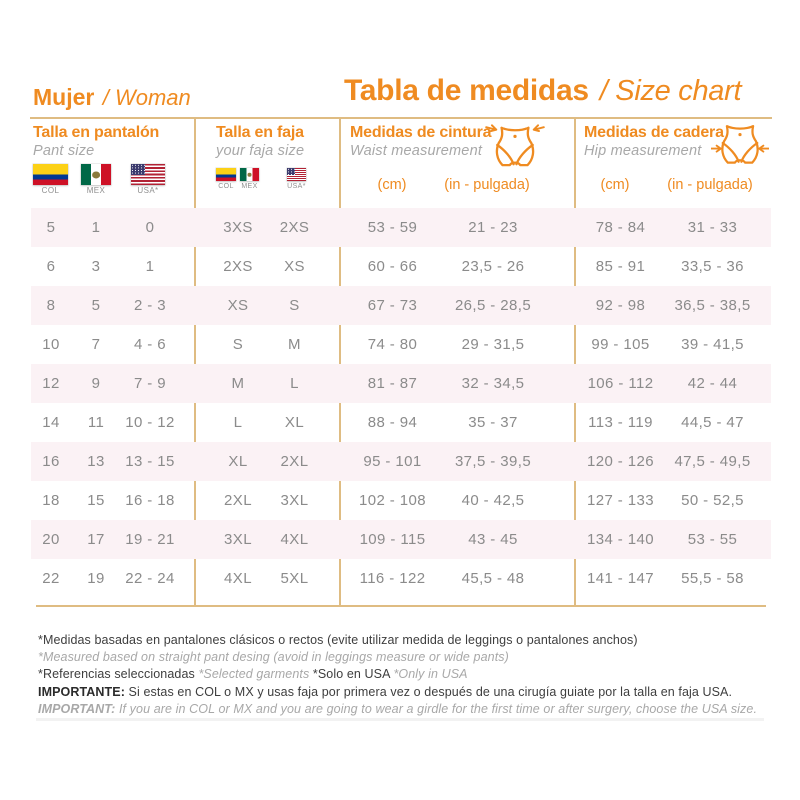 This screenshot has width=800, height=800. I want to click on gender-en: / Woman, so click(146, 97).